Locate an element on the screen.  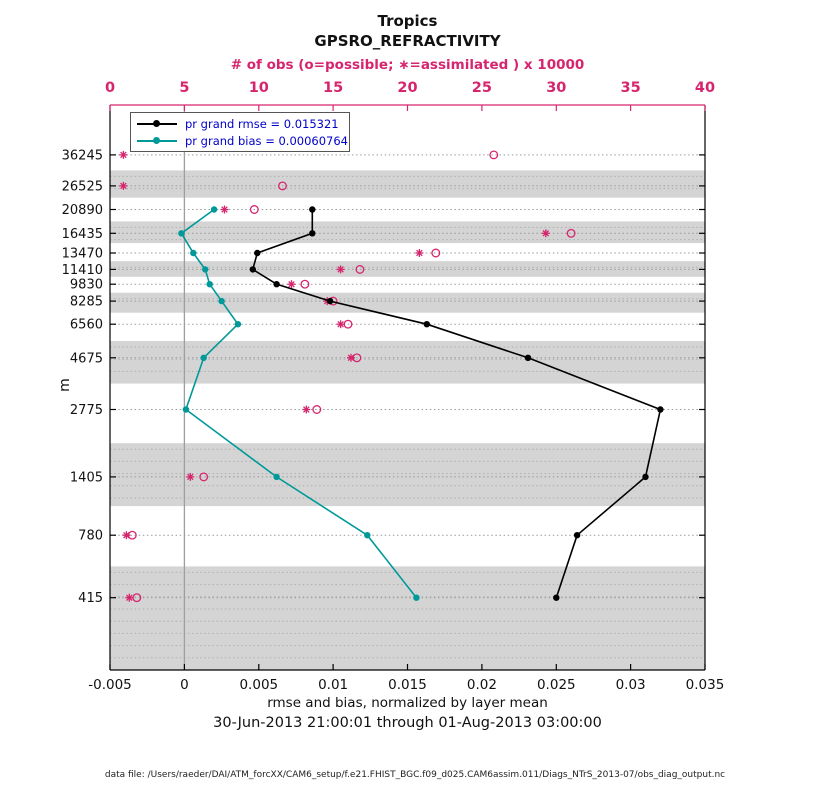
svg-text: -0.005 is located at coordinates (110, 685).